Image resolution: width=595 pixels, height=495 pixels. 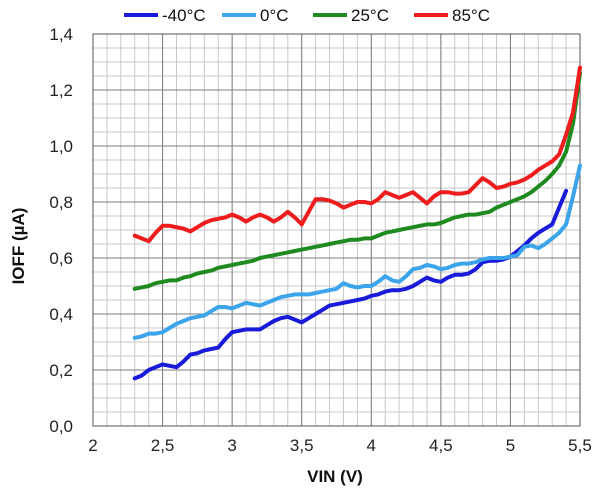 I want to click on legend: -40°C 0°C 25°C 85°C, so click(x=307, y=15).